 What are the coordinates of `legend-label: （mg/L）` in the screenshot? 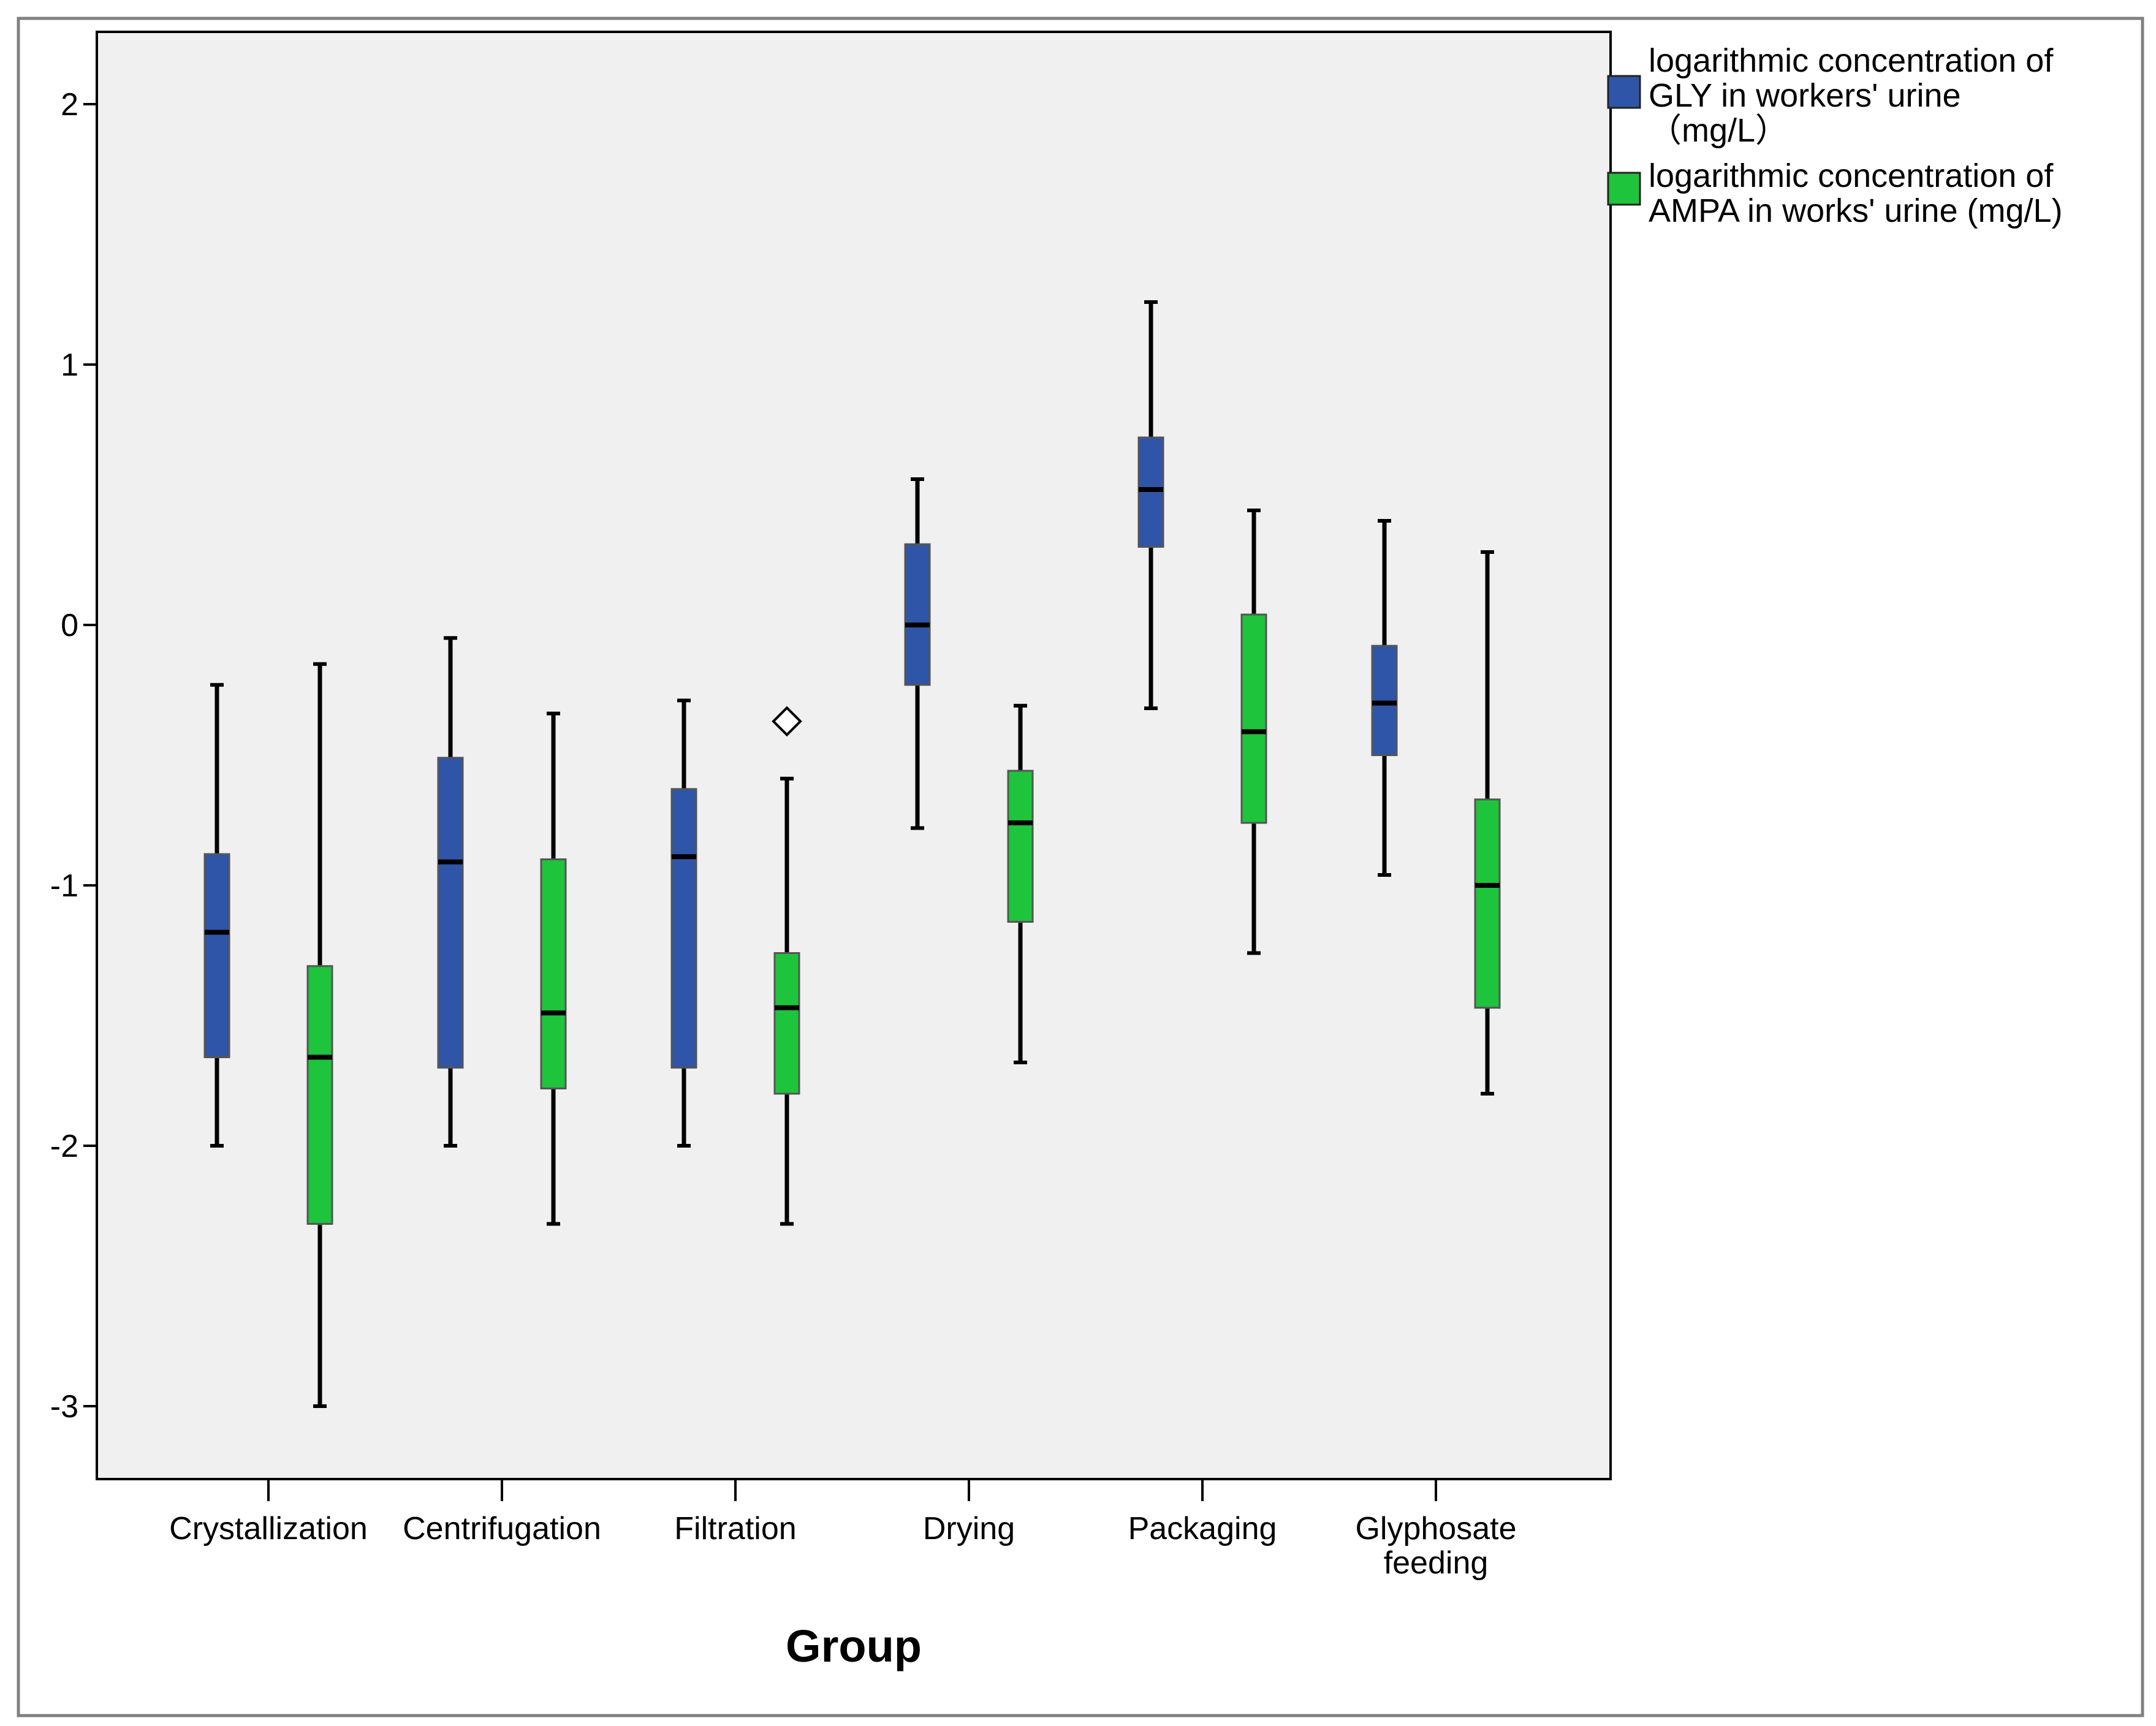 It's located at (1719, 130).